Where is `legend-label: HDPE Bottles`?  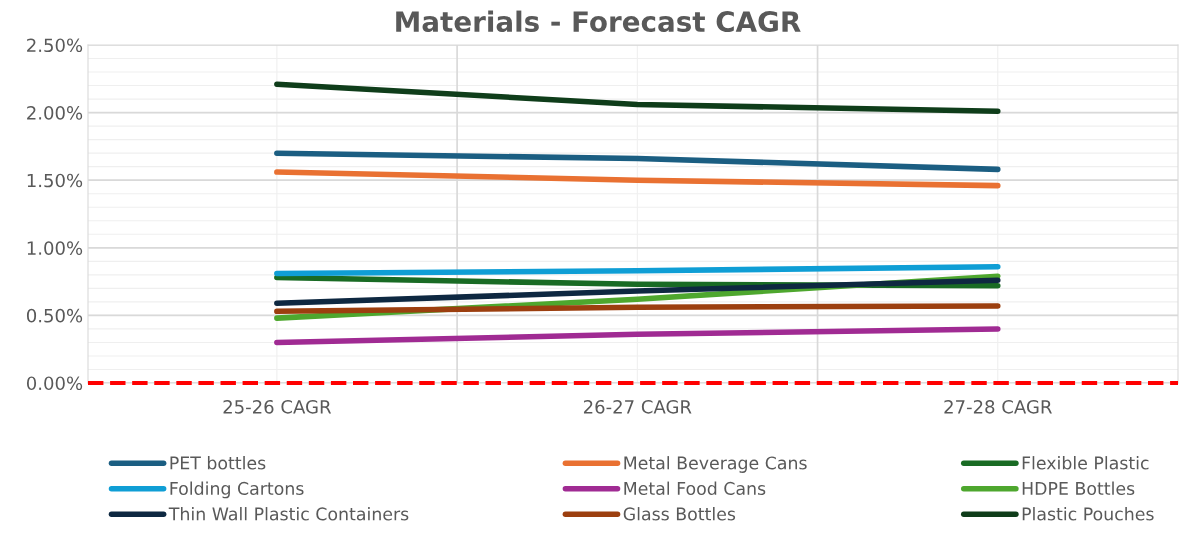
legend-label: HDPE Bottles is located at coordinates (1078, 488).